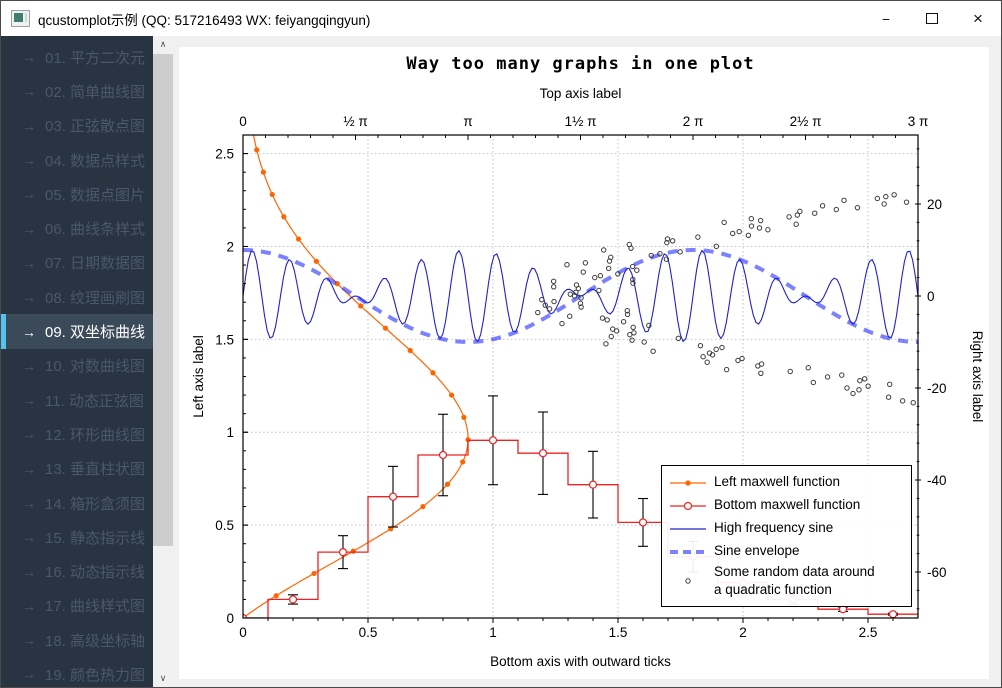 The height and width of the screenshot is (688, 1002). I want to click on sidebar-item-label: 13. 垂直柱状图, so click(95, 470).